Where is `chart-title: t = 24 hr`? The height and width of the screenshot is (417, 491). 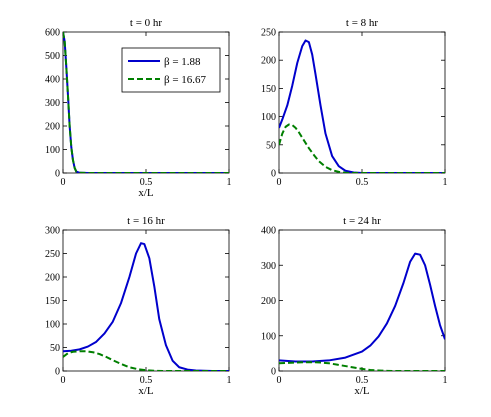
chart-title: t = 24 hr is located at coordinates (362, 221).